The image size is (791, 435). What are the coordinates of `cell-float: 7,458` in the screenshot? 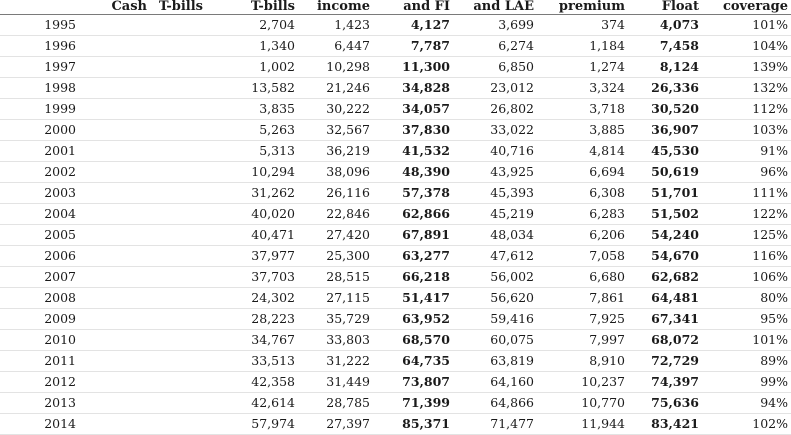 It's located at (665, 46).